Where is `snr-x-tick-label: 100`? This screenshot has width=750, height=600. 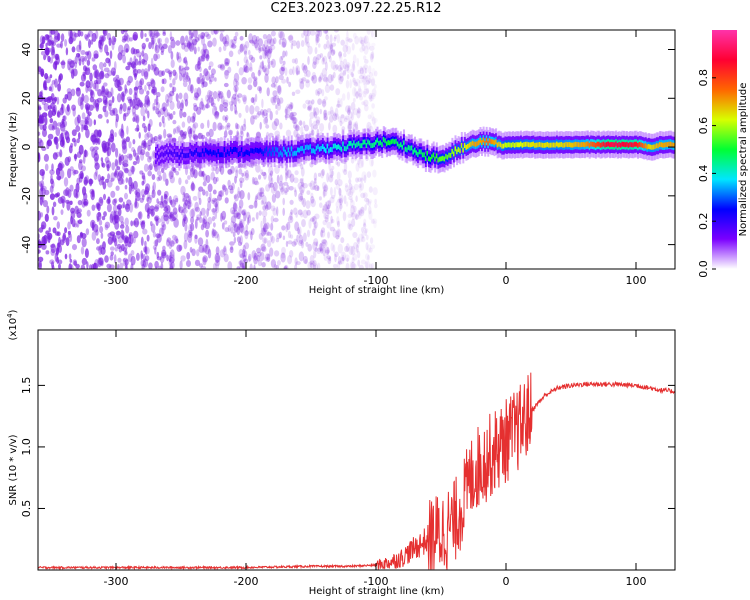 snr-x-tick-label: 100 is located at coordinates (636, 581).